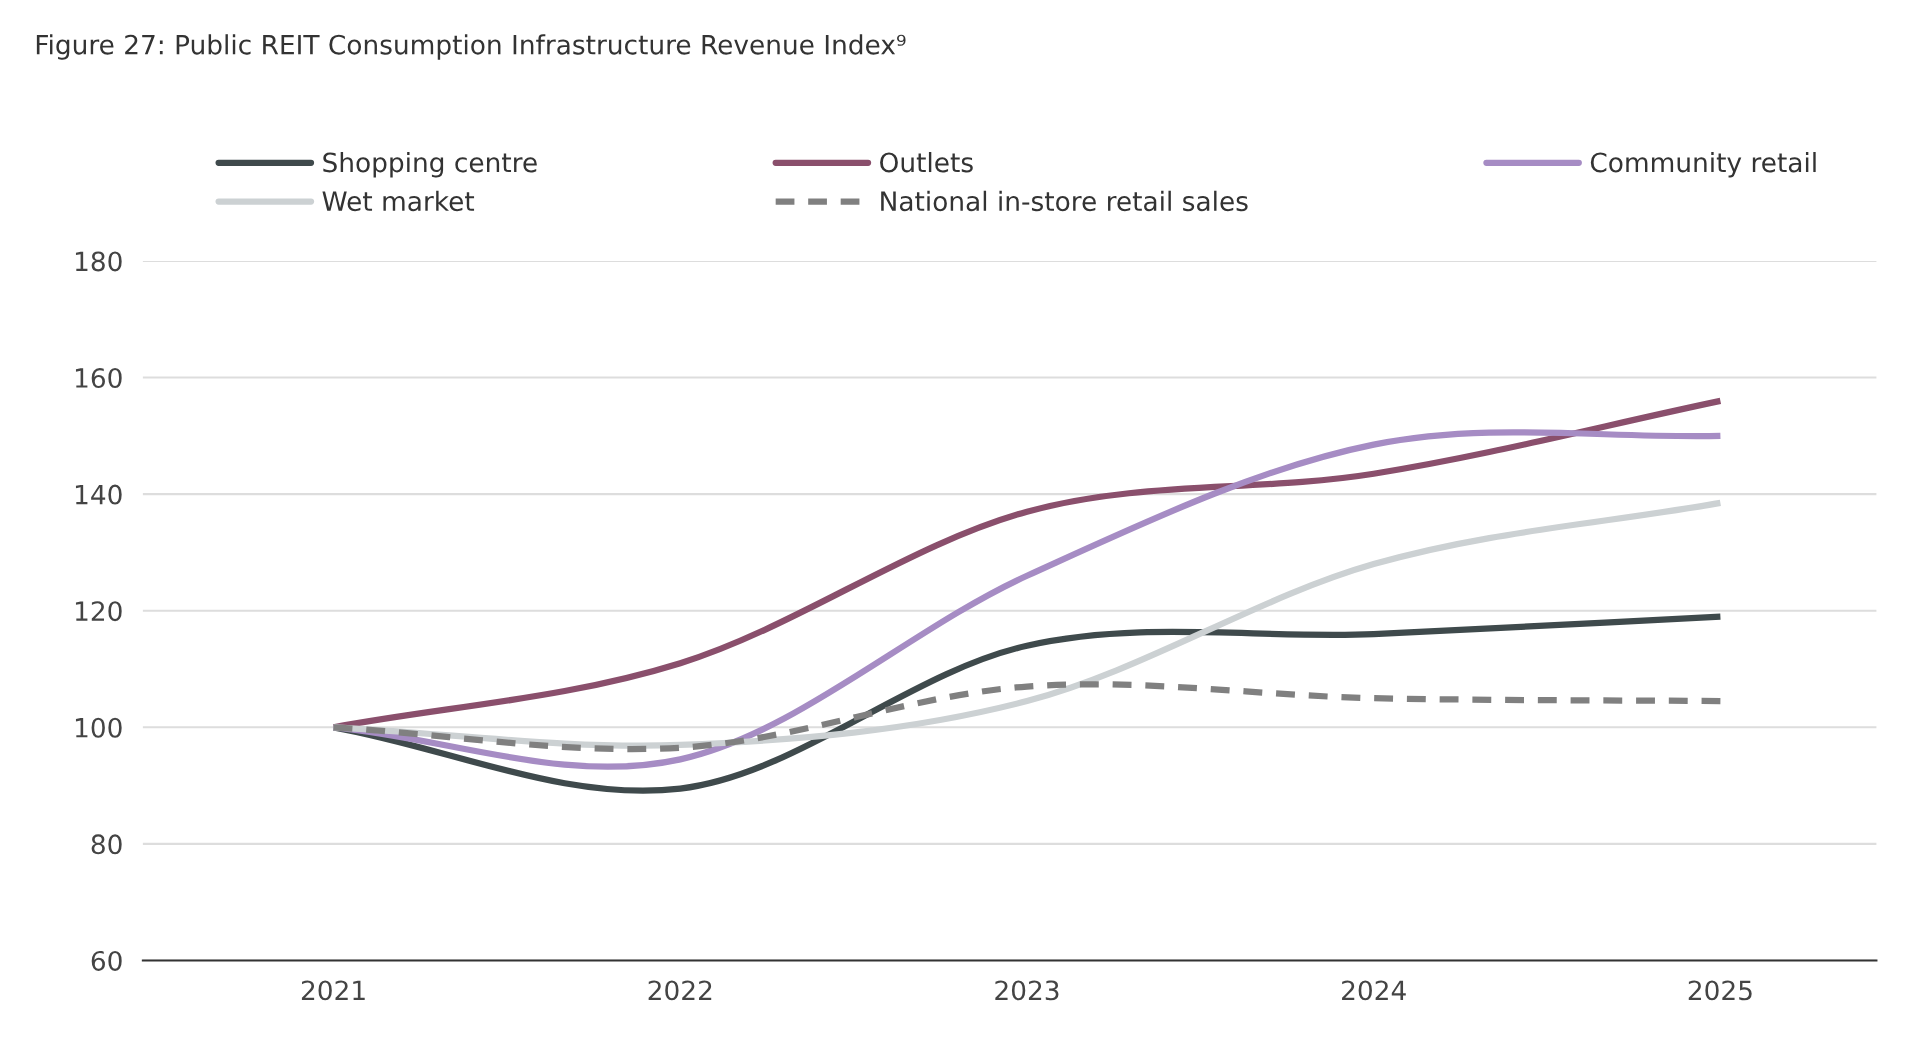 This screenshot has height=1044, width=1905. What do you see at coordinates (98, 261) in the screenshot?
I see `y-tick-label: 180` at bounding box center [98, 261].